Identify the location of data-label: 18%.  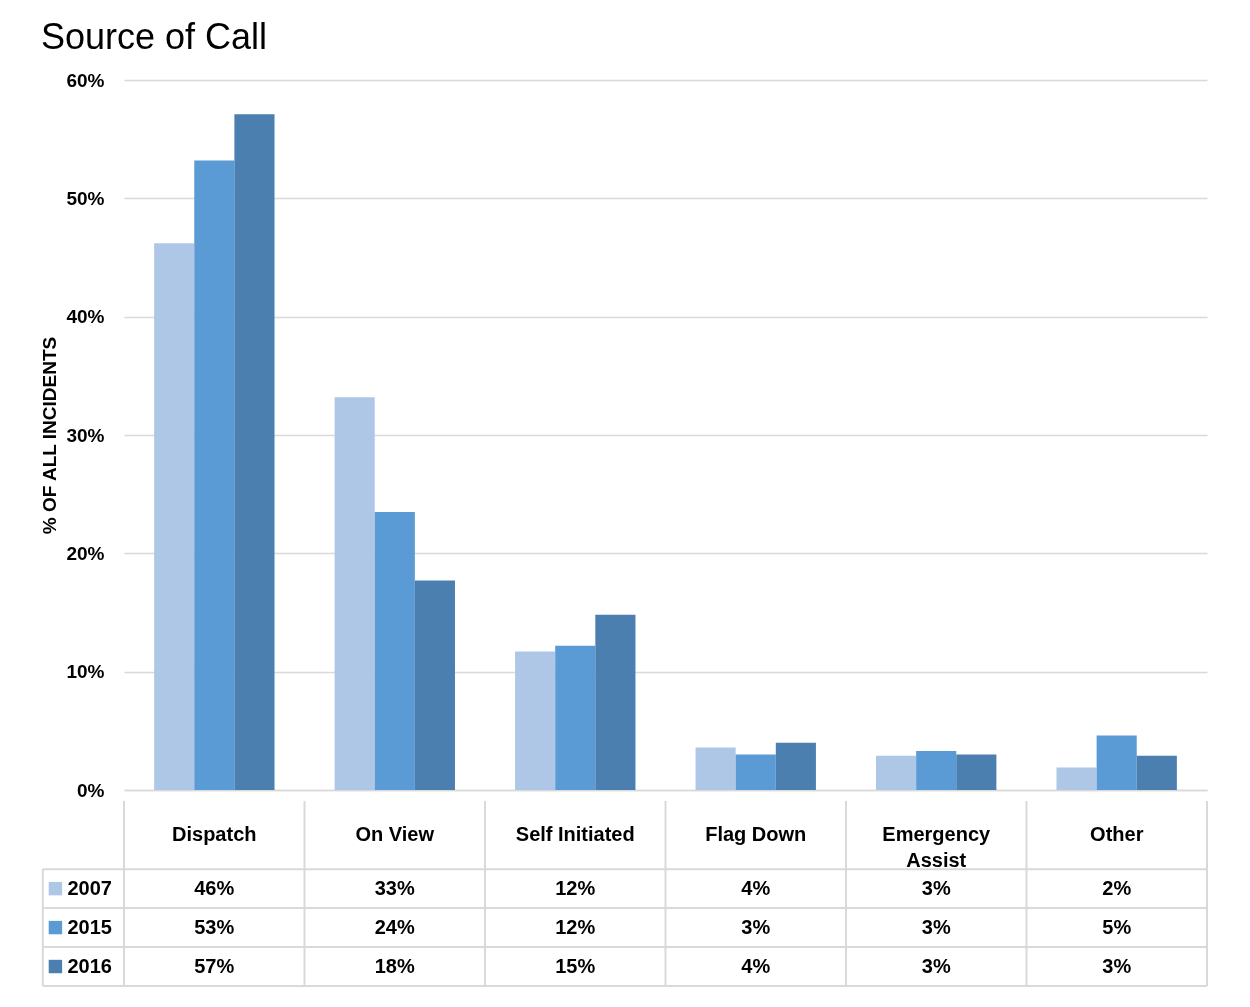
(394, 965).